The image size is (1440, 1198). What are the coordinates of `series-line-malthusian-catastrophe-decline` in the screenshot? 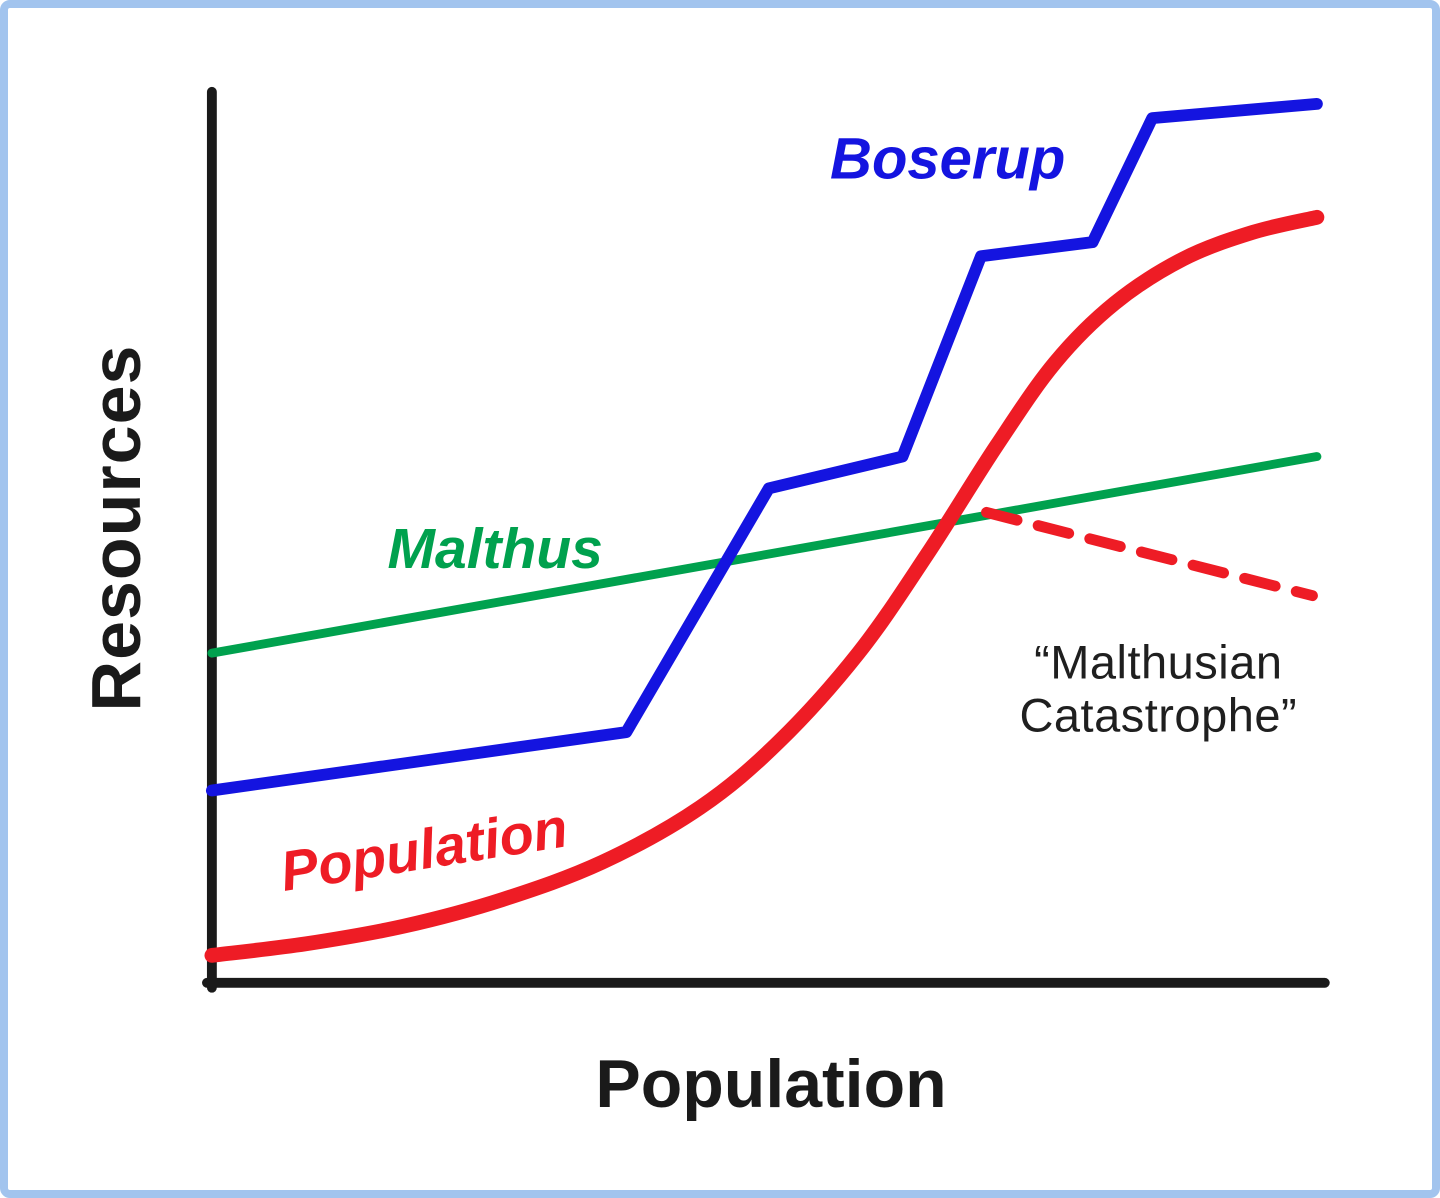 It's located at (1149, 554).